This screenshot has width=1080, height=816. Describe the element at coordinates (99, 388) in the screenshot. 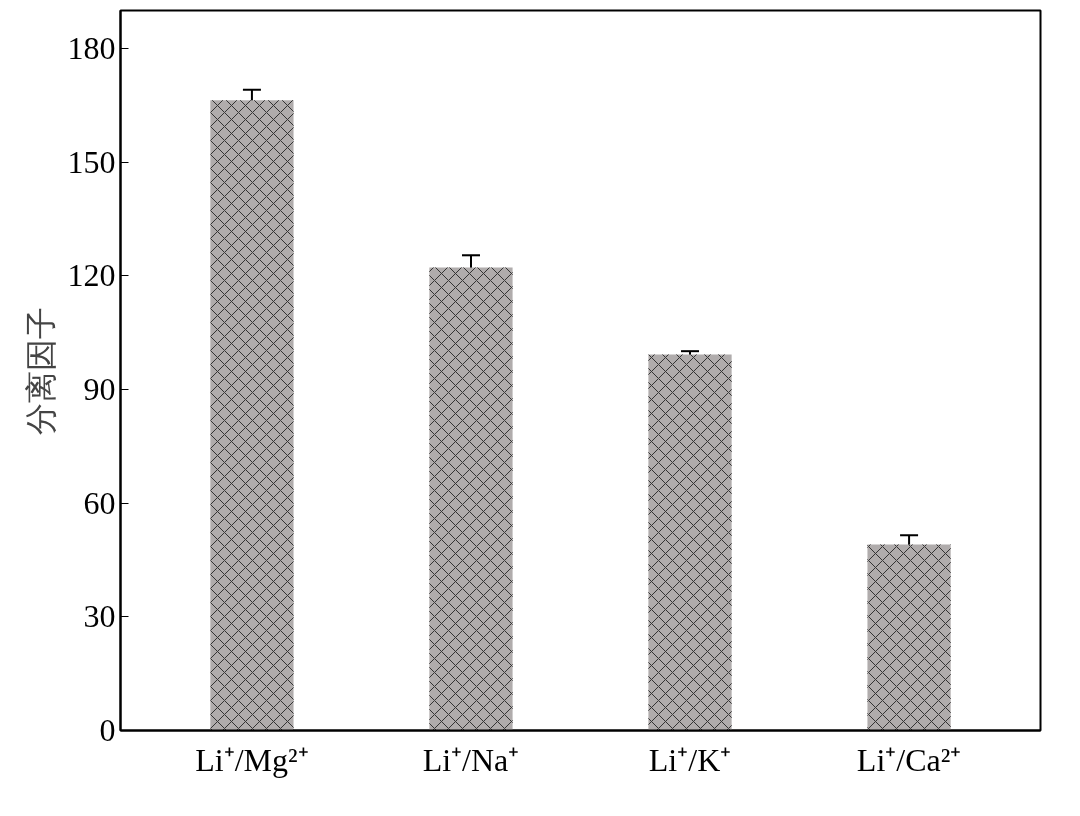

I see `y-tick-label: 90` at that location.